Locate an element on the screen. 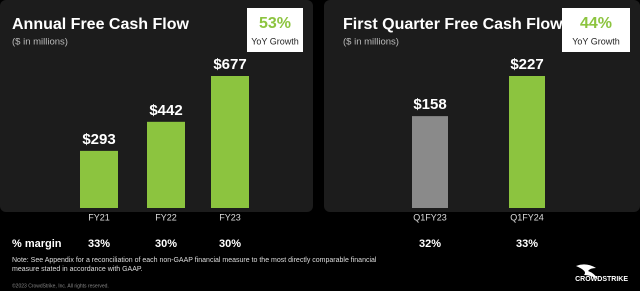  value-label: $158 is located at coordinates (429, 104).